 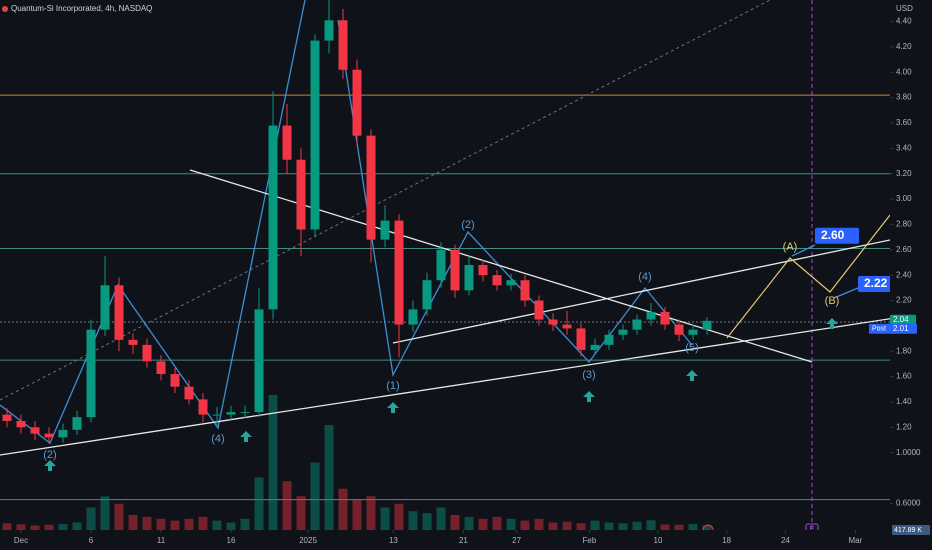 I want to click on y-tick-label: 3.40, so click(x=904, y=147).